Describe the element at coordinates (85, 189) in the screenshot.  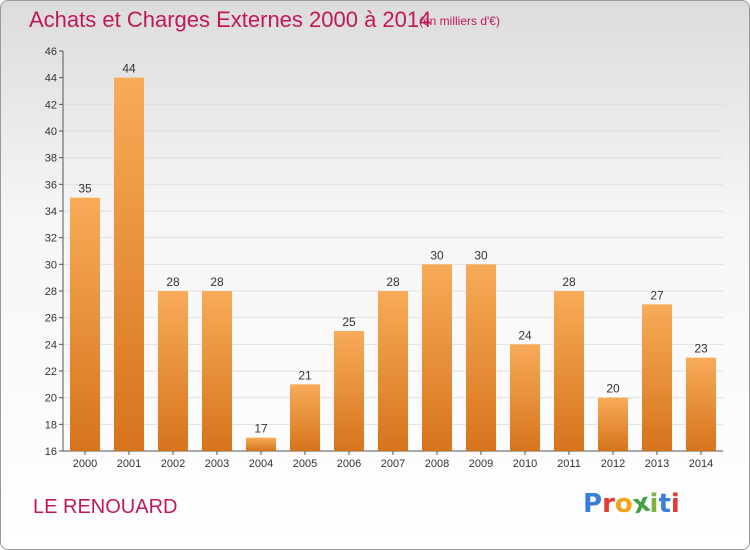
I see `bar-value-label: 35` at that location.